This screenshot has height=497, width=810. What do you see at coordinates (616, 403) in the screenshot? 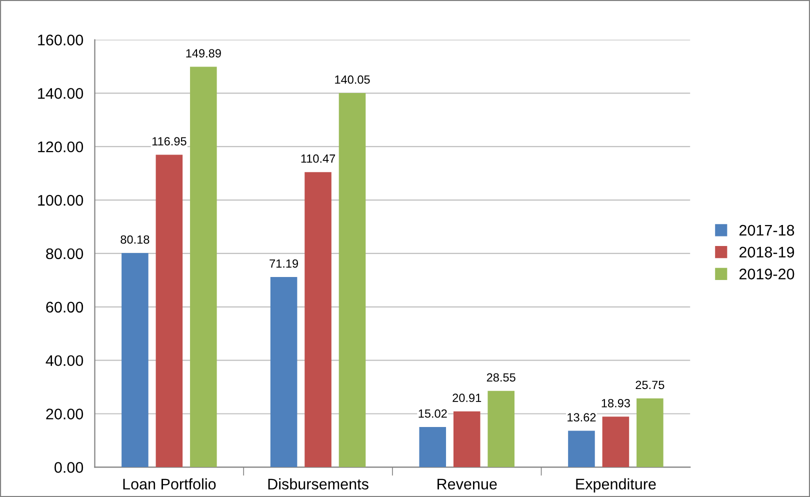
I see `data-label: 18.93` at bounding box center [616, 403].